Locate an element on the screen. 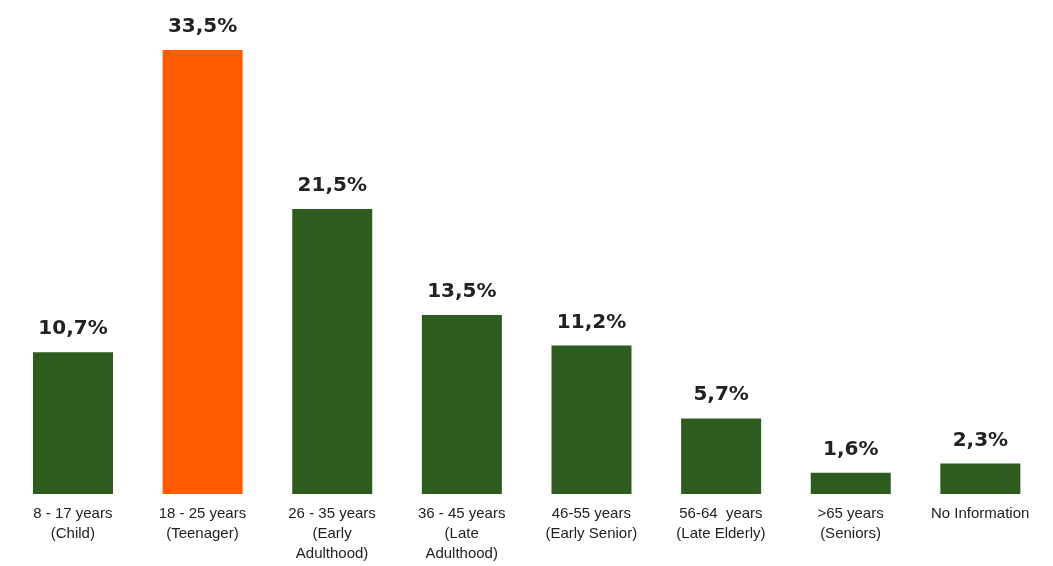 Image resolution: width=1053 pixels, height=566 pixels. data-label: 2,3% is located at coordinates (980, 438).